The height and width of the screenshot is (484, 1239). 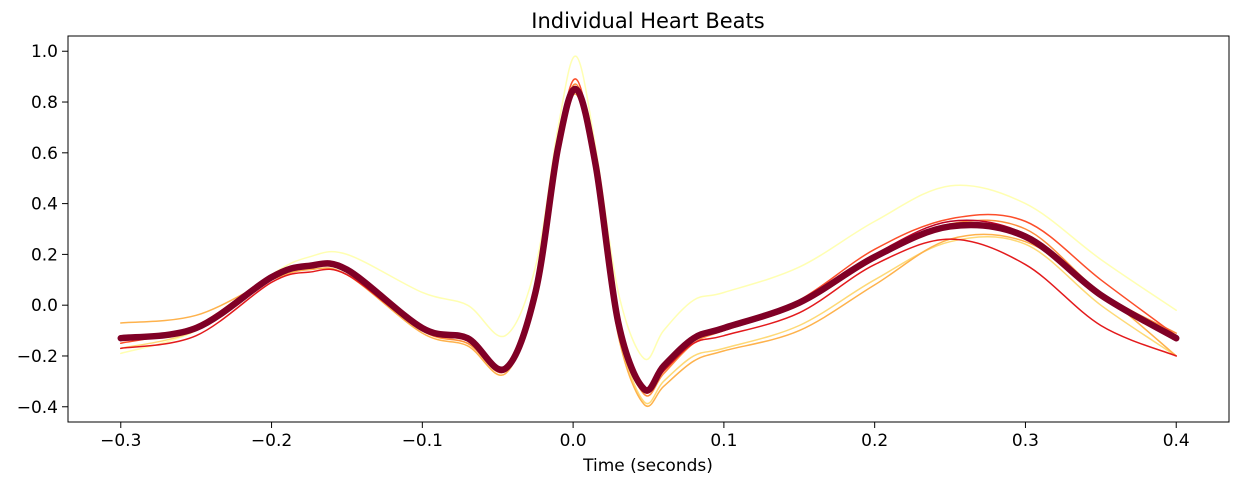 What do you see at coordinates (44, 52) in the screenshot?
I see `y-tick-label: 1.0` at bounding box center [44, 52].